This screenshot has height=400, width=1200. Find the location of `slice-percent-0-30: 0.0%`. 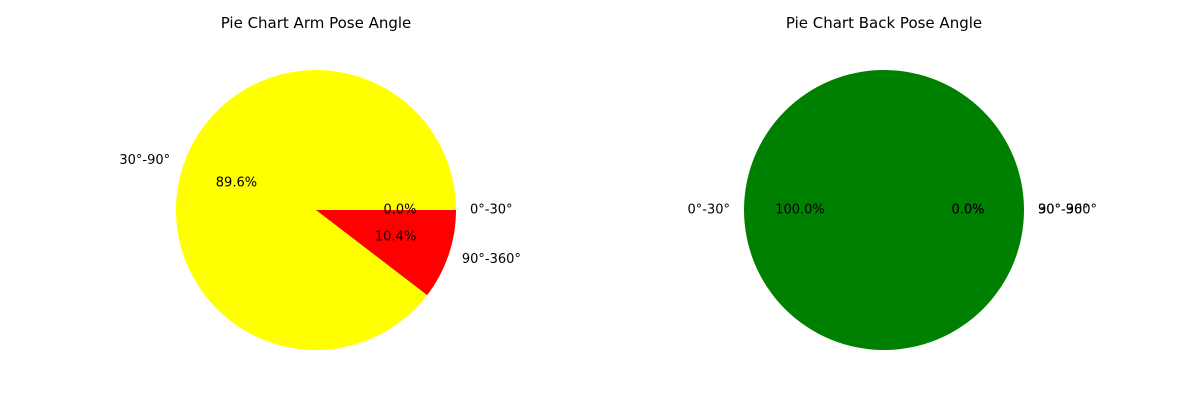

slice-percent-0-30: 0.0% is located at coordinates (399, 210).